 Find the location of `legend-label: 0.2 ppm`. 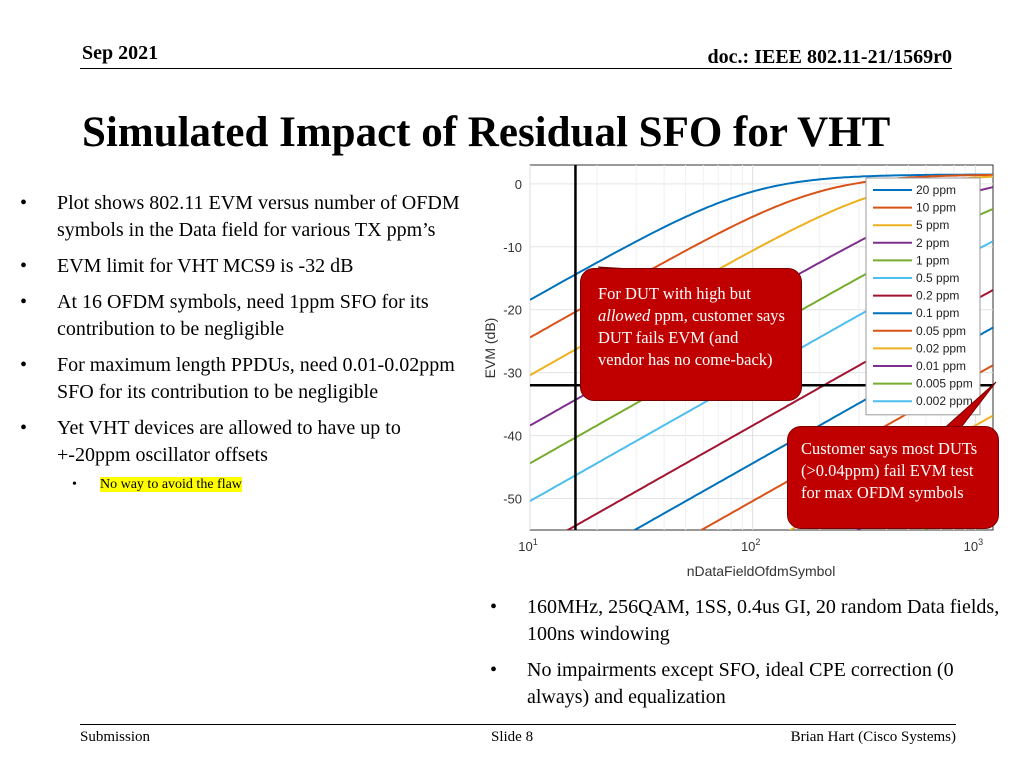

legend-label: 0.2 ppm is located at coordinates (937, 296).